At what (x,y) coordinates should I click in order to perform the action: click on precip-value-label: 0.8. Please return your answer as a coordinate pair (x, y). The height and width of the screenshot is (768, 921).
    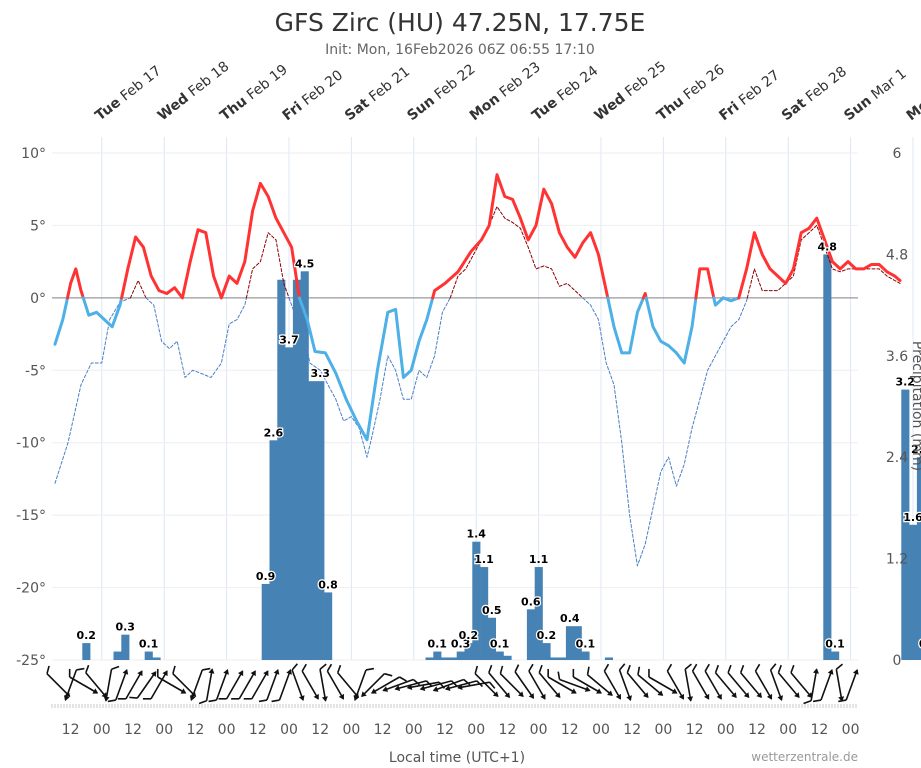
    Looking at the image, I should click on (328, 584).